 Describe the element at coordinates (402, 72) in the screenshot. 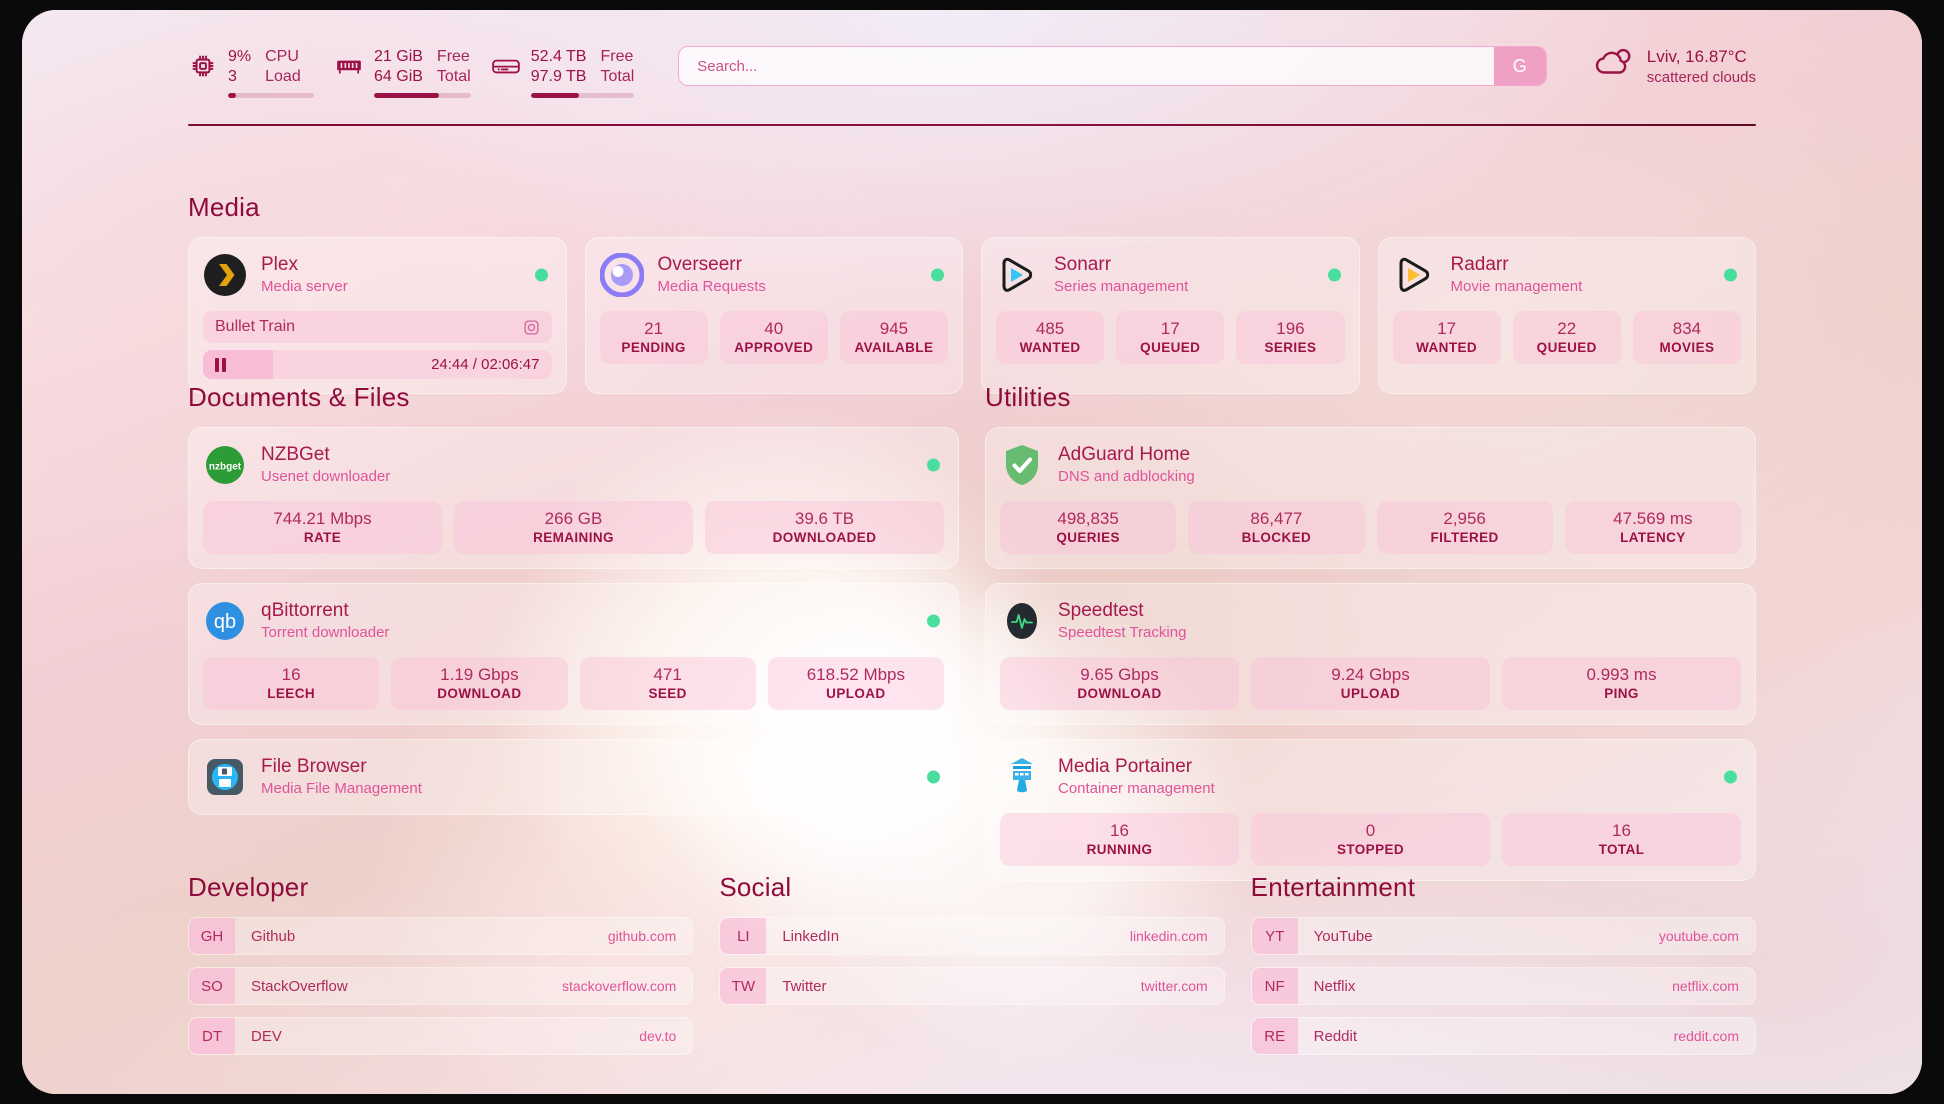

I see `meter-memory: 21 GiB 64 GiB Free Total` at that location.